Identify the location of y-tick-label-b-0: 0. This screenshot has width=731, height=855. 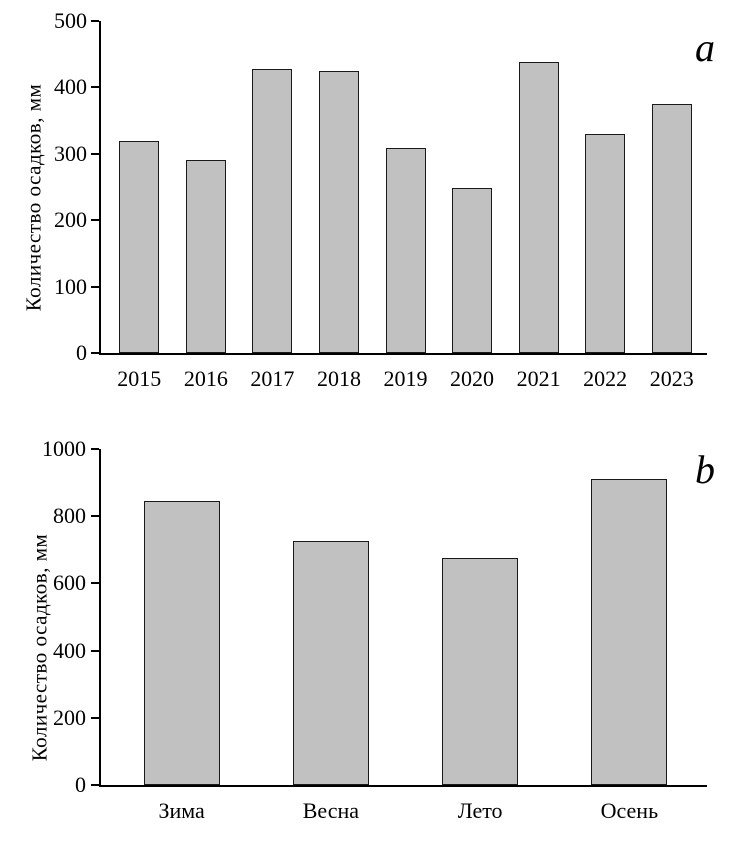
(80, 784).